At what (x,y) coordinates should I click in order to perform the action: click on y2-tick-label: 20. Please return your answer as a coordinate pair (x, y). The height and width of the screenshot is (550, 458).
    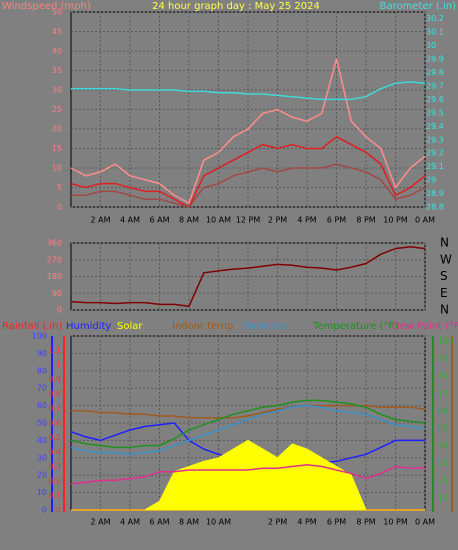
    Looking at the image, I should click on (443, 480).